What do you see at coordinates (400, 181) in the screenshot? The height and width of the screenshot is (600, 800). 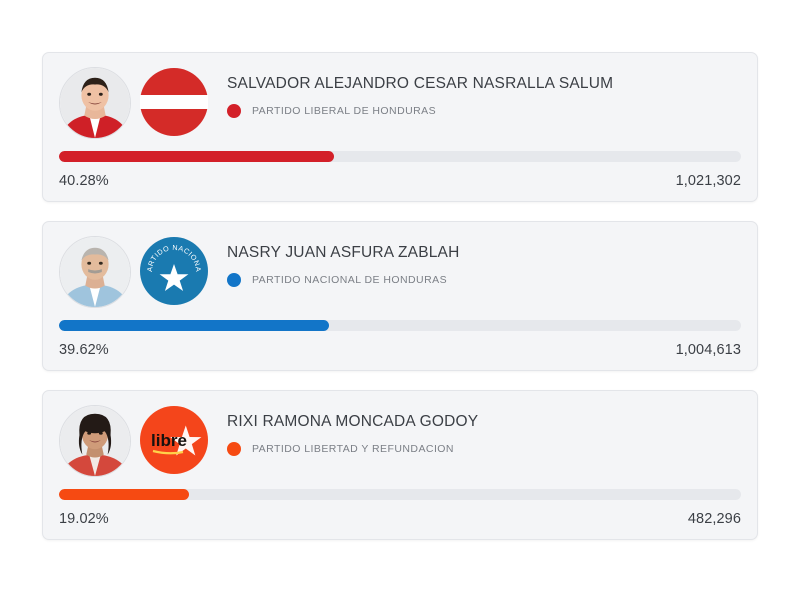 I see `result-stats: 40.28% 1,021,302` at bounding box center [400, 181].